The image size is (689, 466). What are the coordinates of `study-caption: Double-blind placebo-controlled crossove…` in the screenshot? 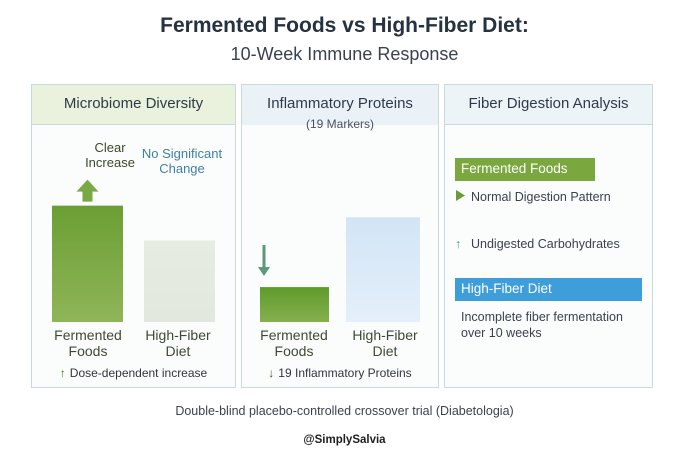 It's located at (344, 411).